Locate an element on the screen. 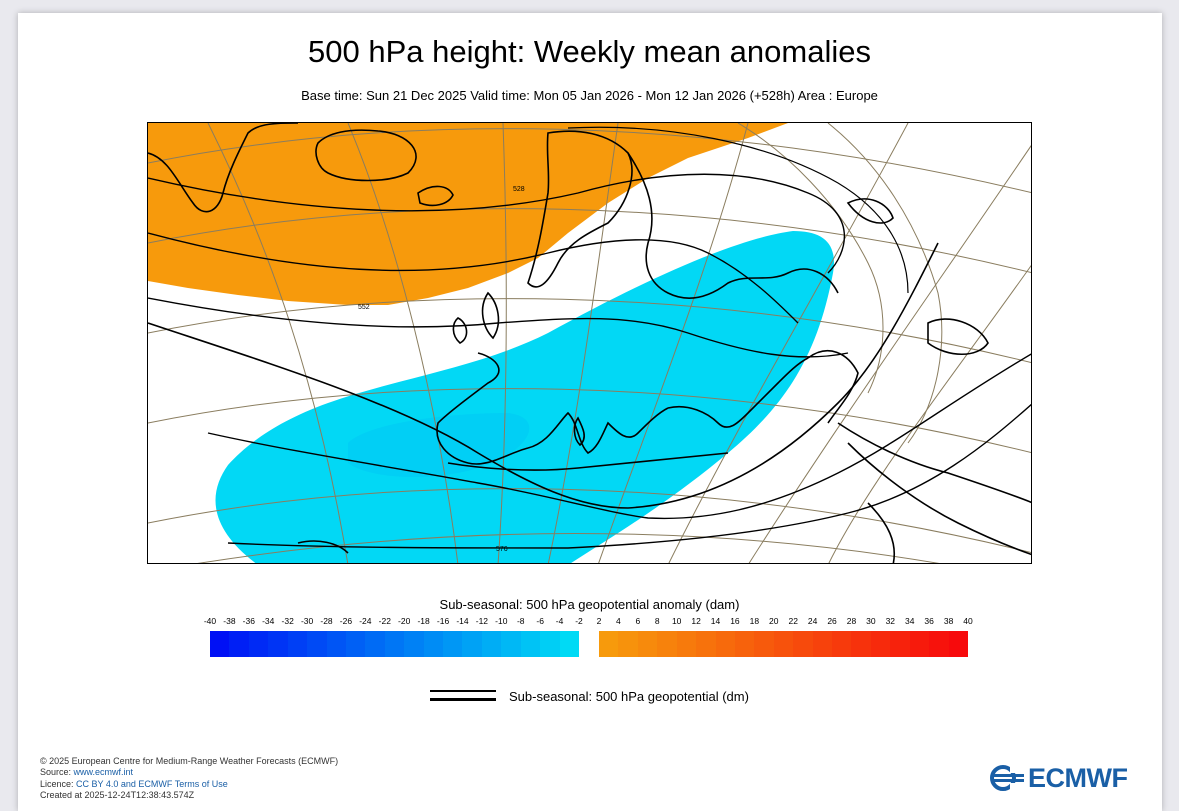  contour-legend-label: Sub-seasonal: 500 hPa geopotential (dm) is located at coordinates (629, 696).